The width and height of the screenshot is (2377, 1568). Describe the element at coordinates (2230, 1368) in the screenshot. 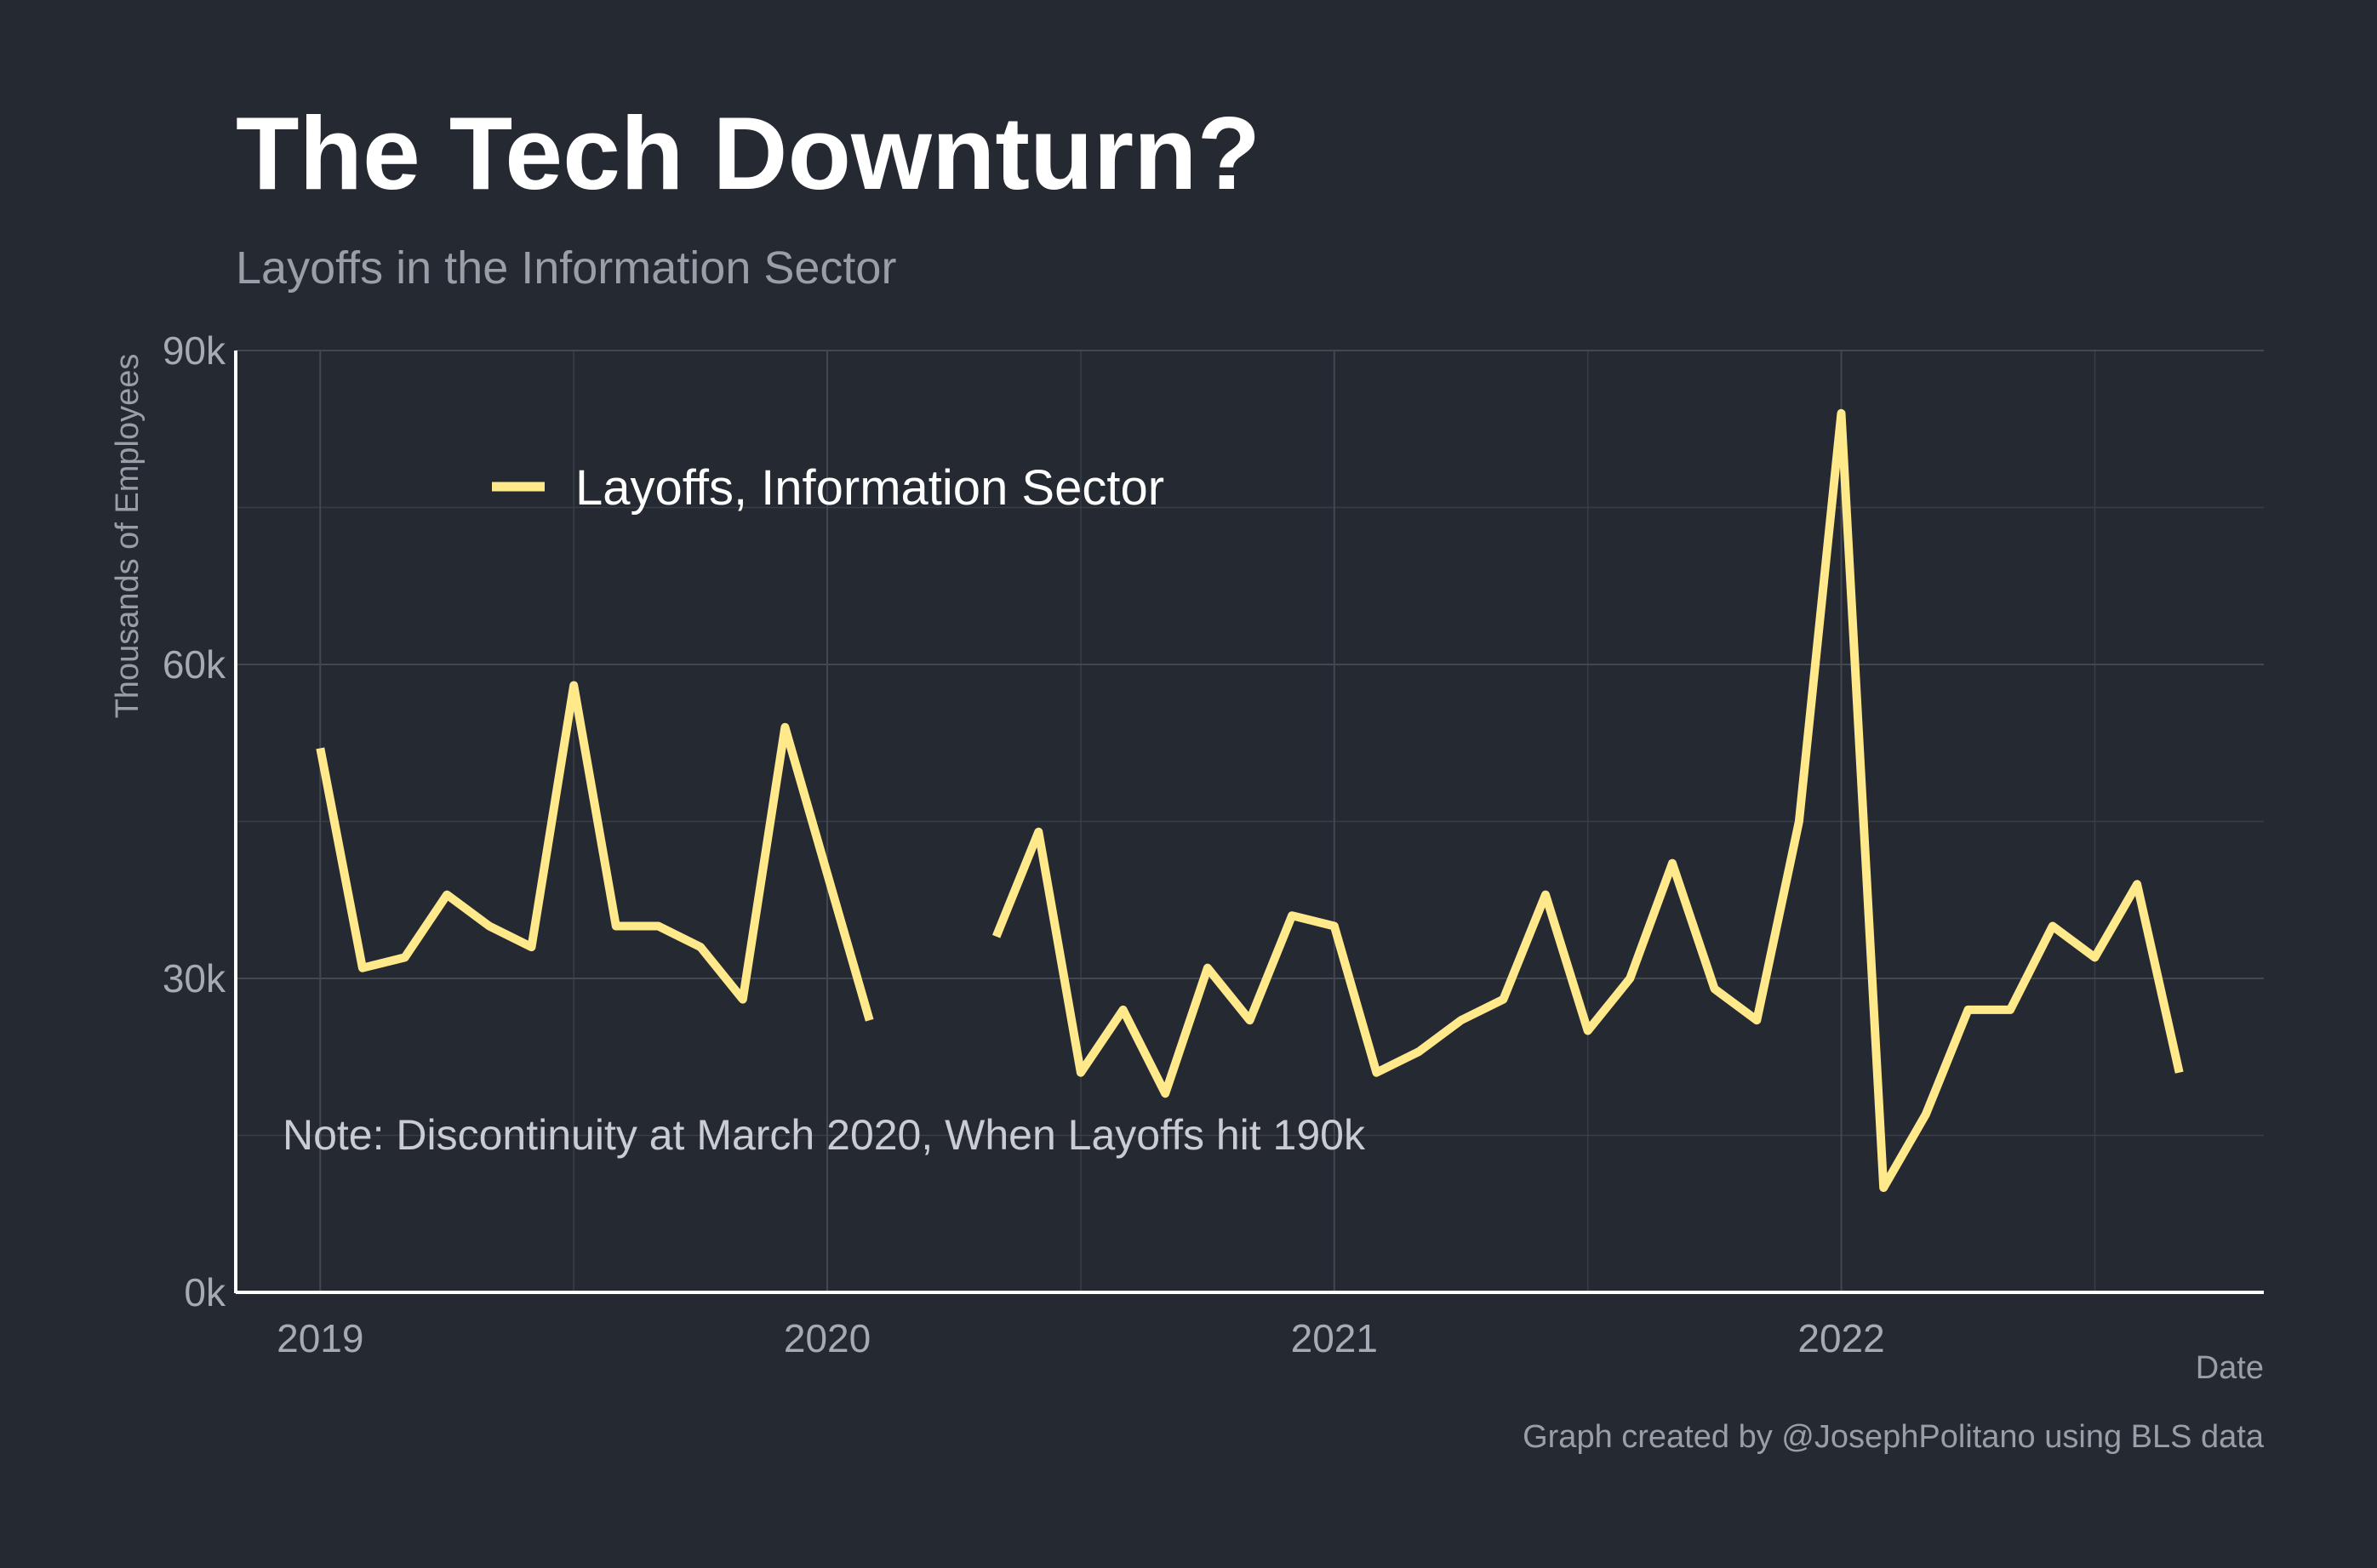

I see `x-axis-label: Date` at that location.